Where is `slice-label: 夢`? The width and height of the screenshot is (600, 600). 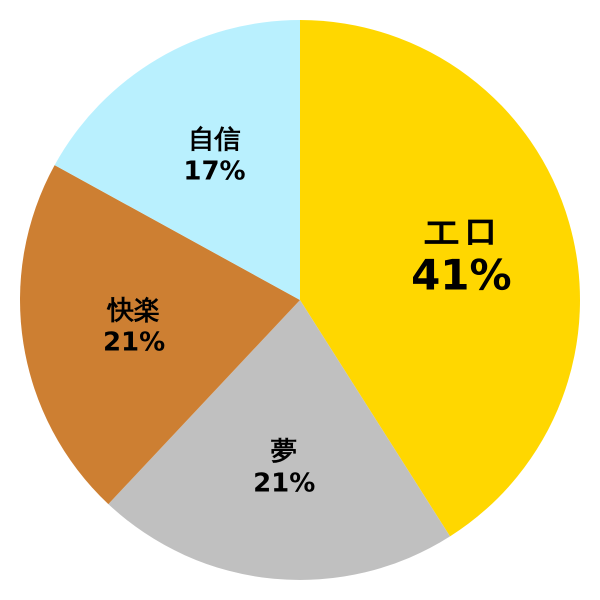
slice-label: 夢 is located at coordinates (284, 451).